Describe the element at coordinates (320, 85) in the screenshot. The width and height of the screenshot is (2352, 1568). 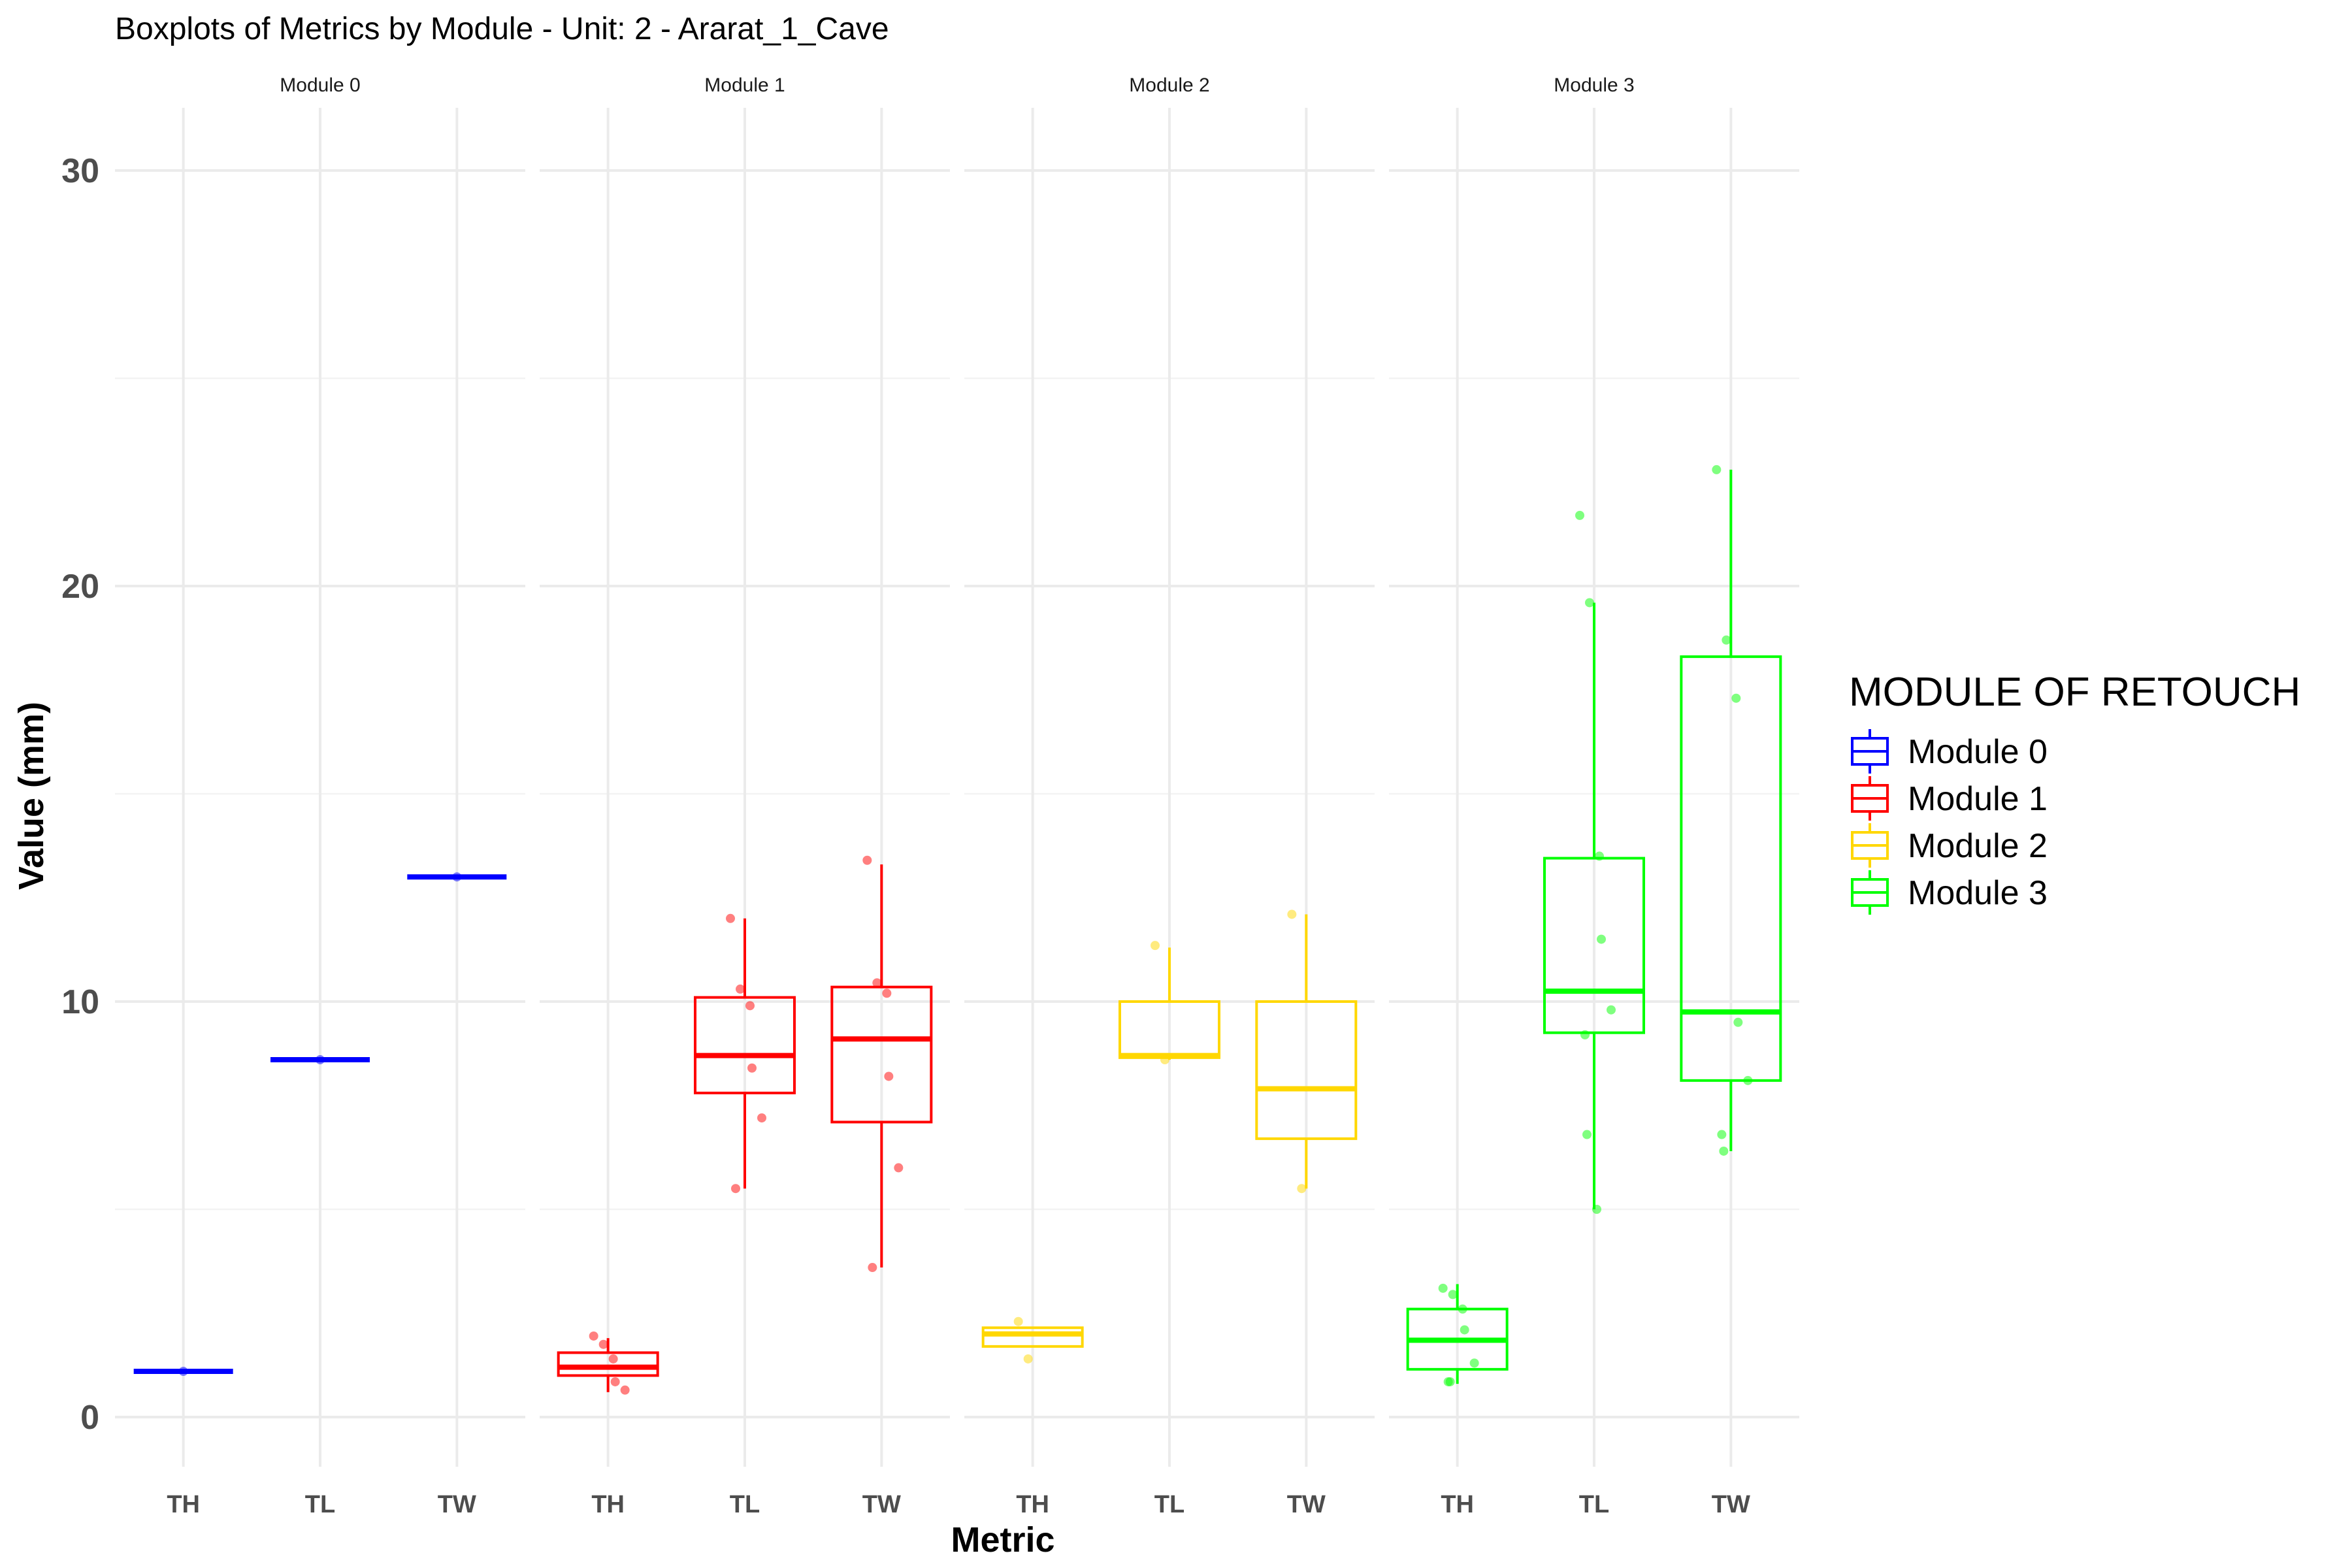
I see `panel-label: Module 0` at that location.